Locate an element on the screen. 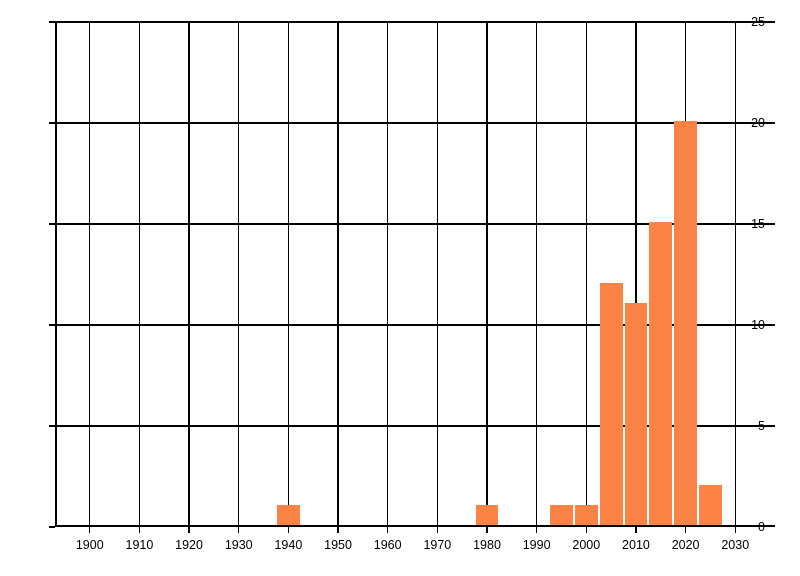 The height and width of the screenshot is (576, 800). x-axis-tick-label: 1990 is located at coordinates (536, 545).